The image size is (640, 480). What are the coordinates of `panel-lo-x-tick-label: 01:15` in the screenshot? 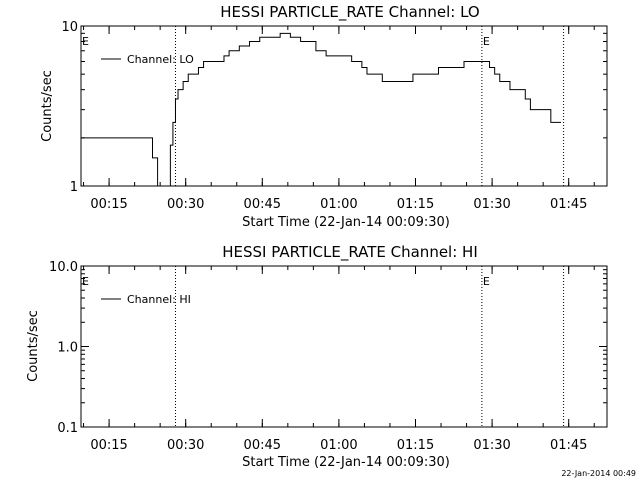 It's located at (415, 204).